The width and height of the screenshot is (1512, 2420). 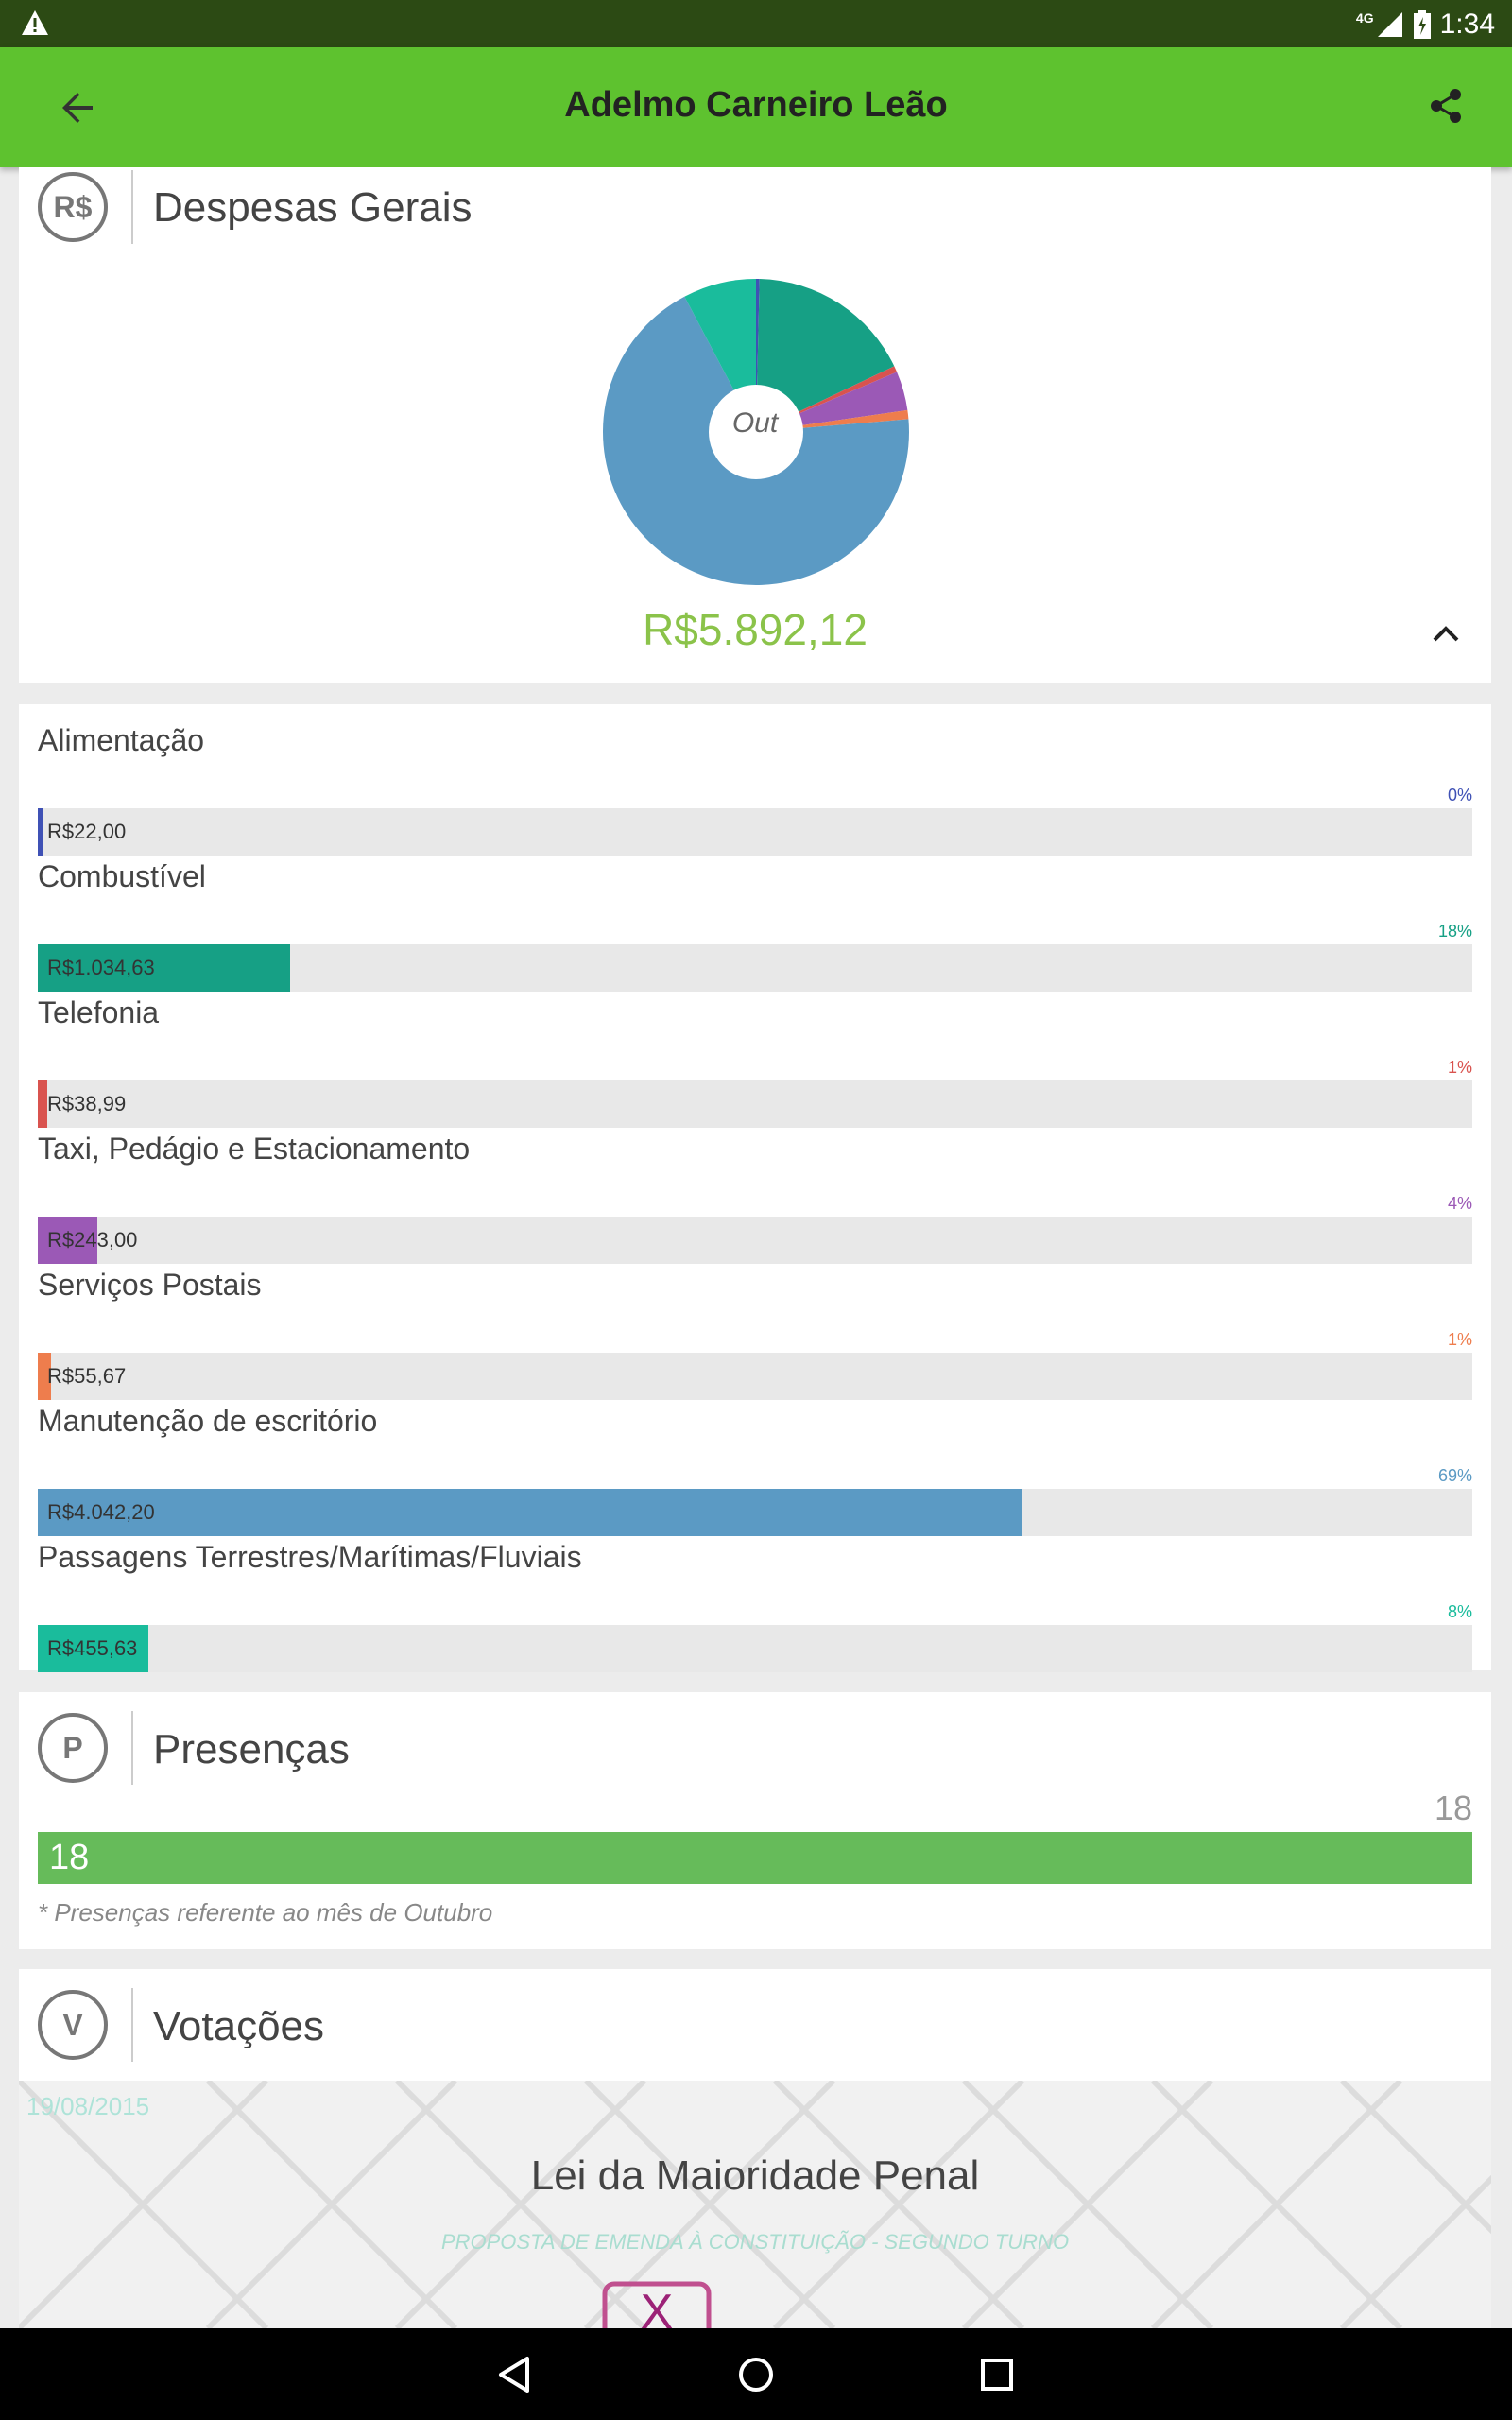 I want to click on category-bar: R$1.034,63, so click(x=755, y=968).